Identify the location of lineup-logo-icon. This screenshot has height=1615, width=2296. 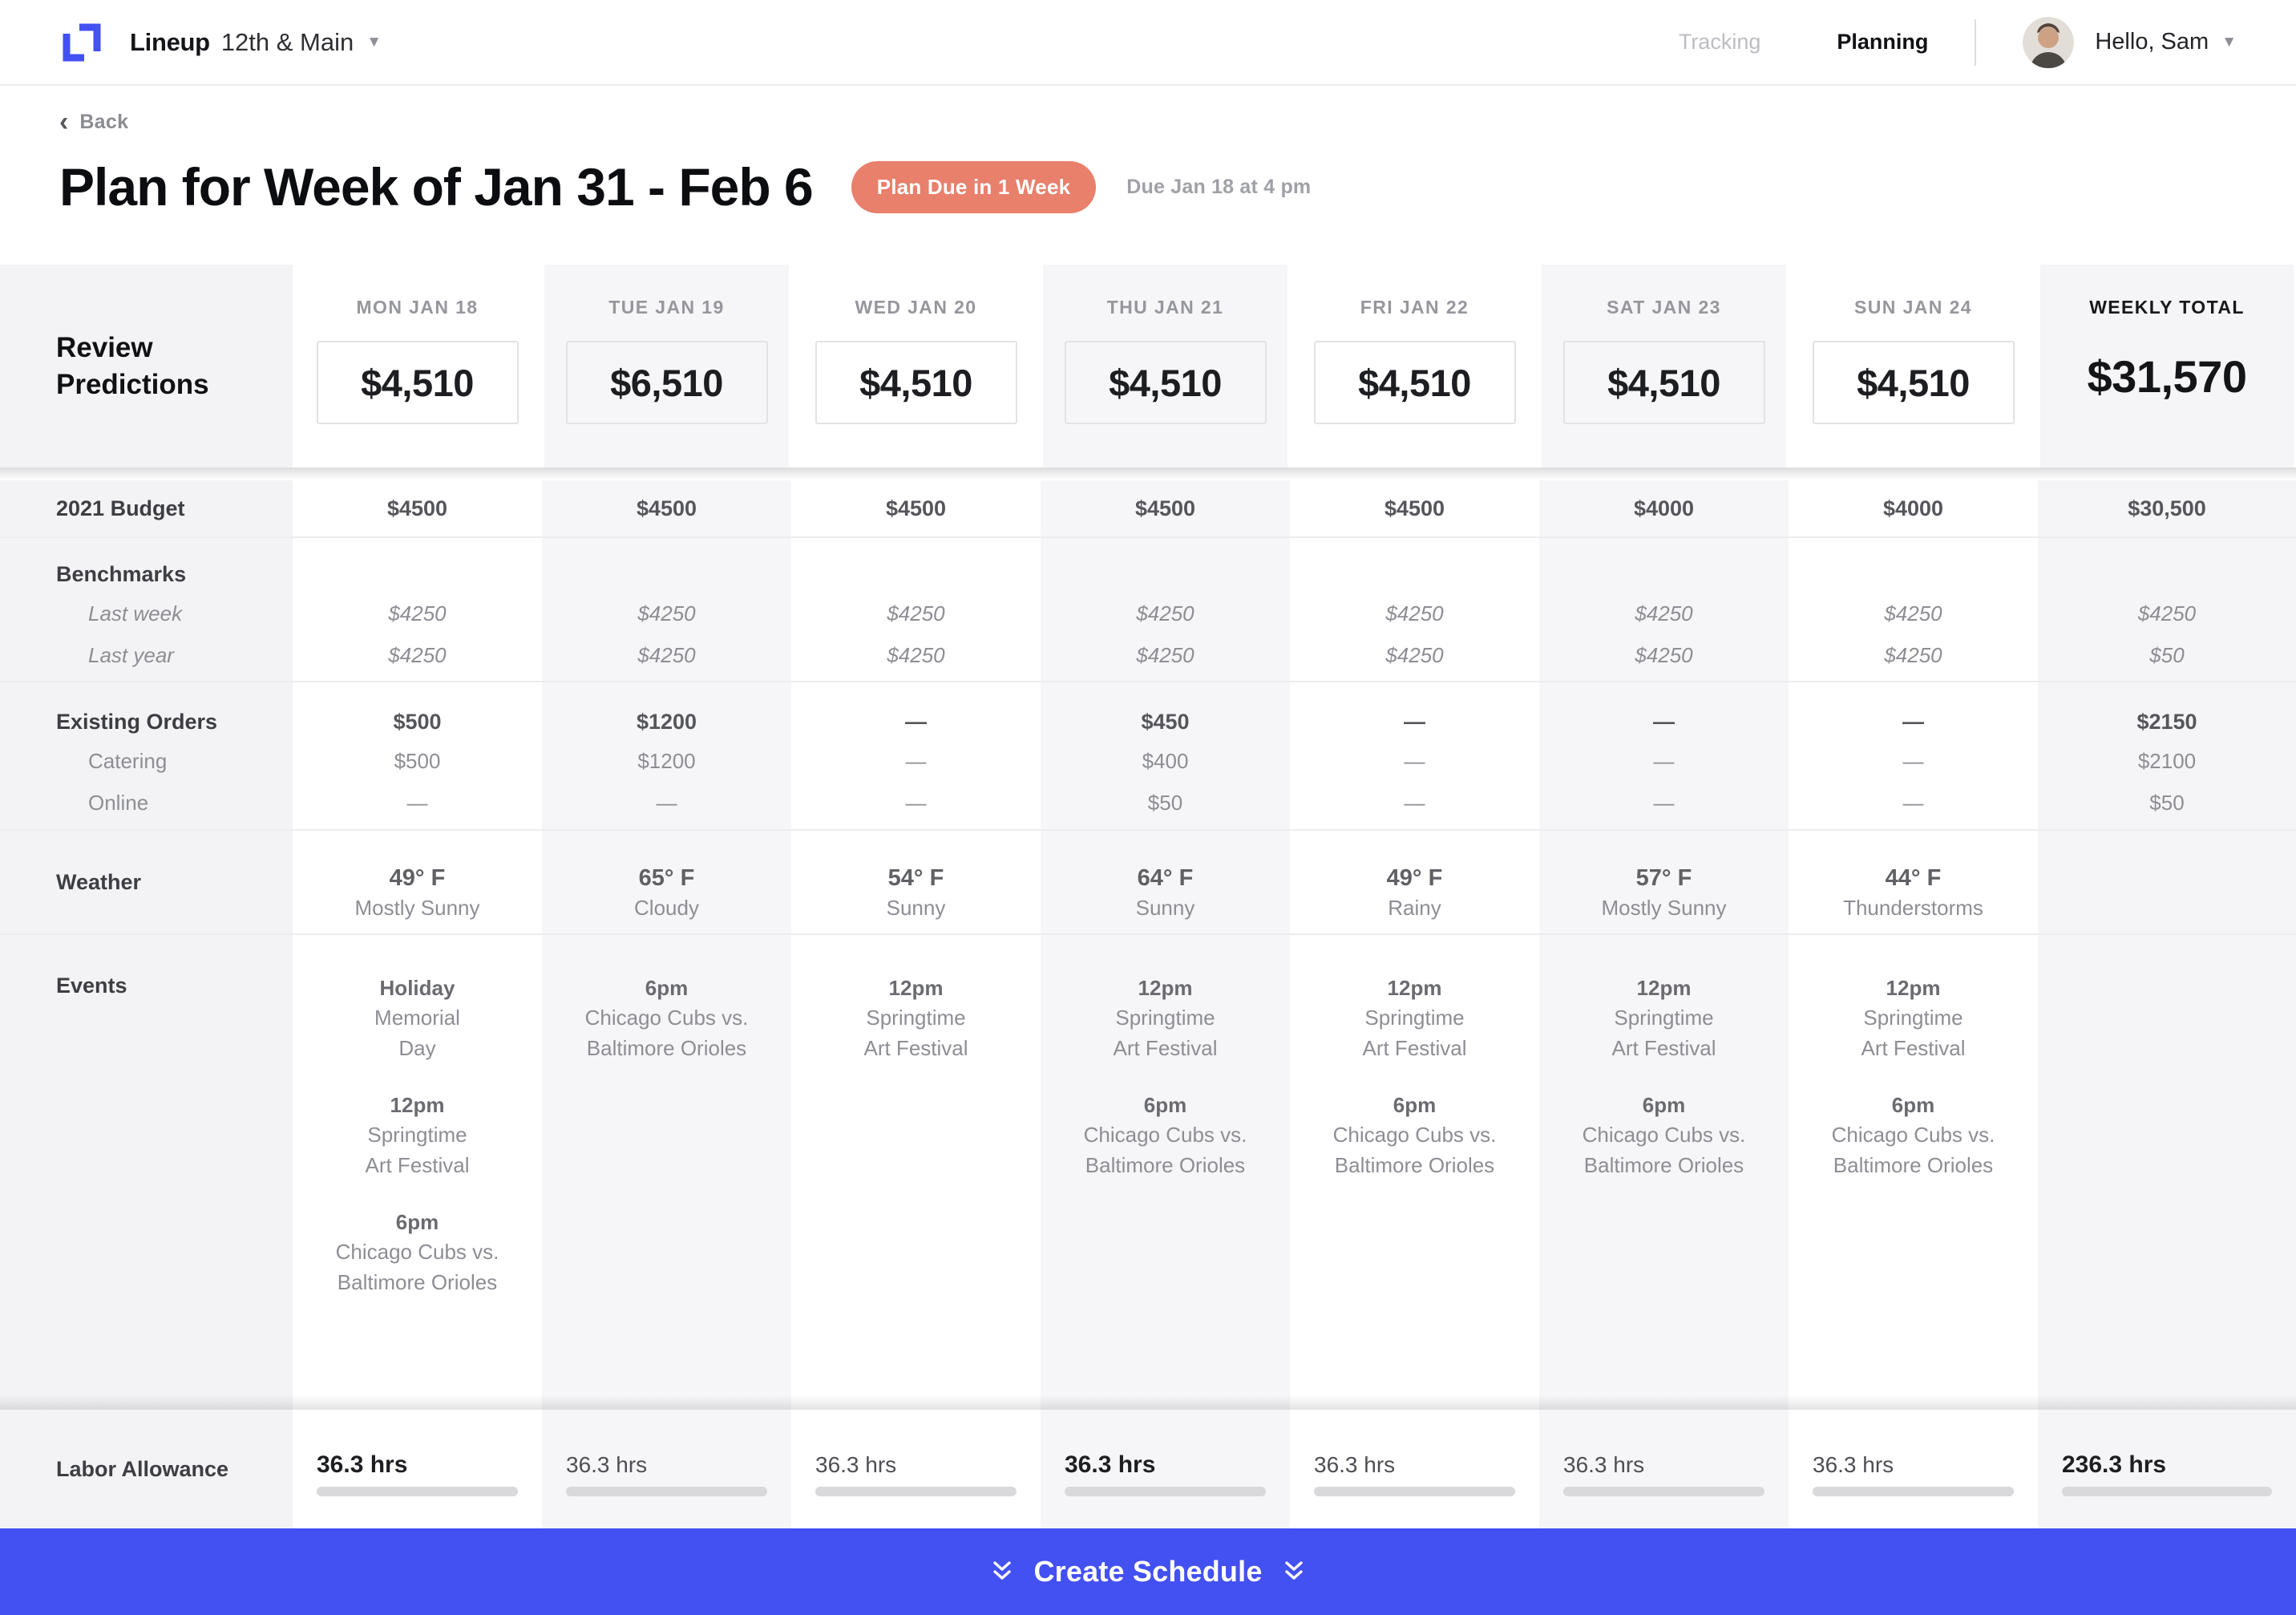
(82, 42).